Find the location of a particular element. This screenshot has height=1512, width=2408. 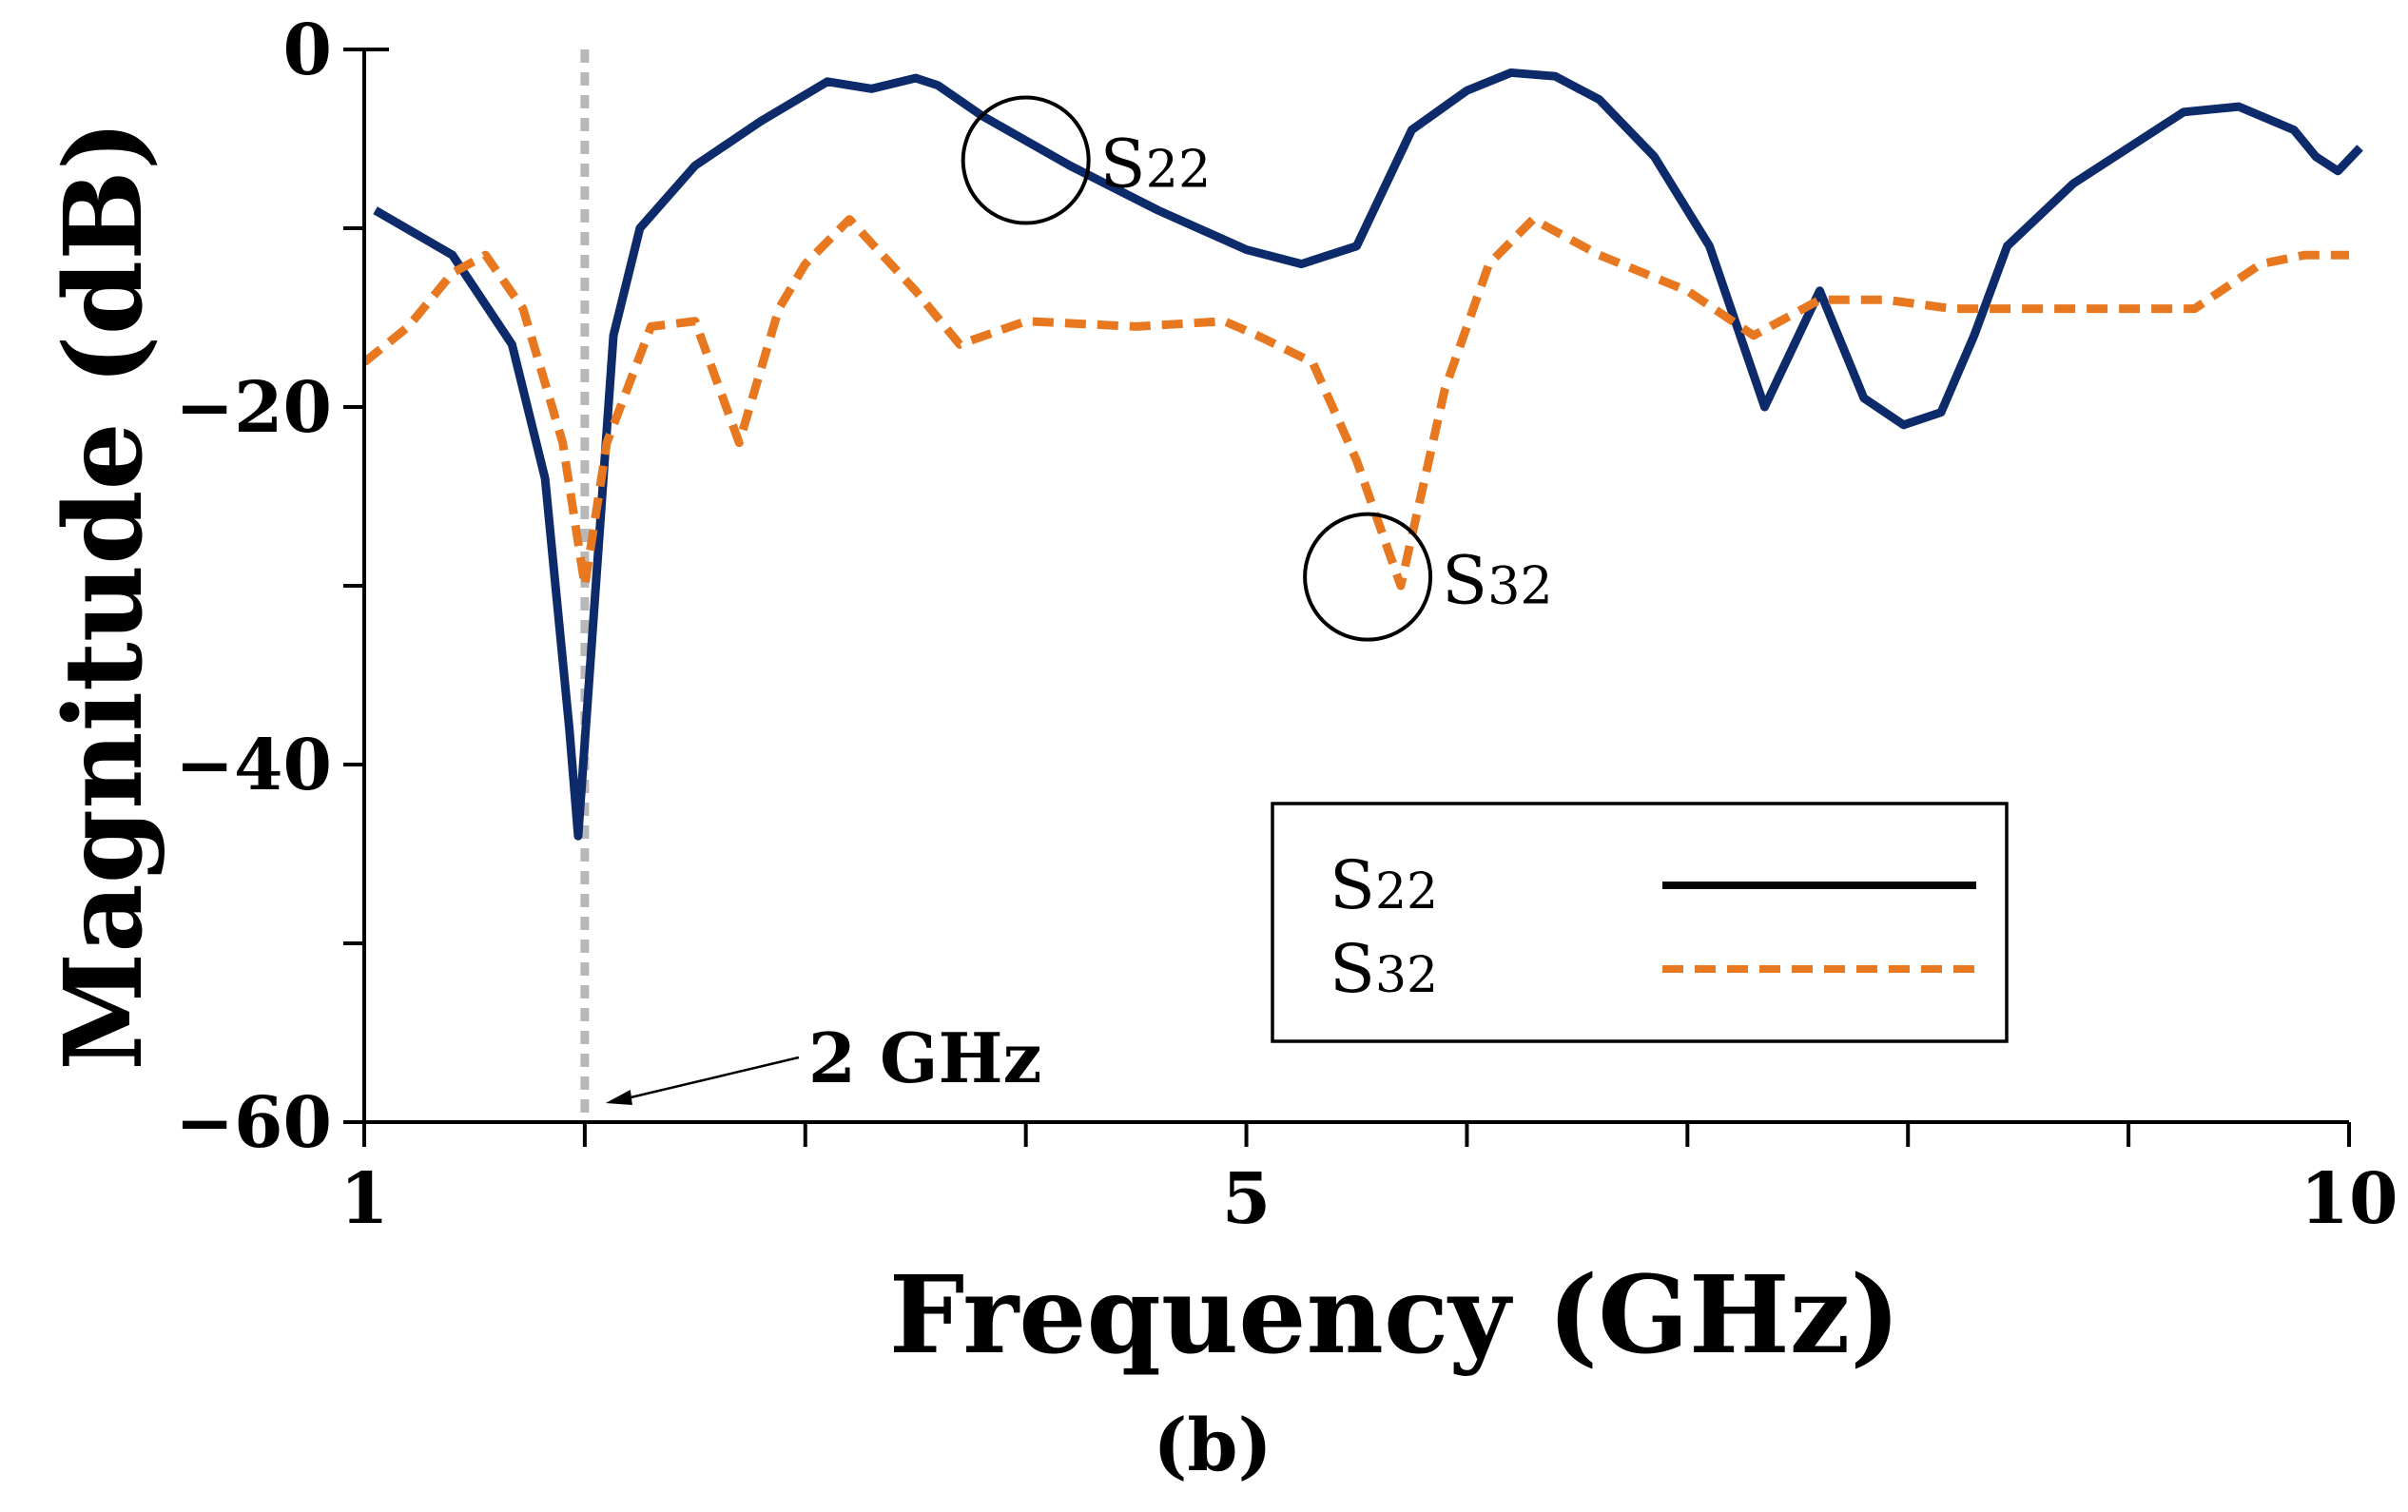

annotation-circle-s32 is located at coordinates (1368, 577).